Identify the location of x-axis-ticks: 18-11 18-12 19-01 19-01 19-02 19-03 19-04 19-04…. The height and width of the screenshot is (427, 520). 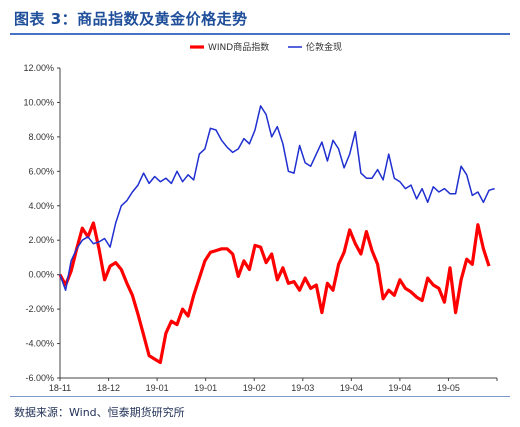
(273, 385).